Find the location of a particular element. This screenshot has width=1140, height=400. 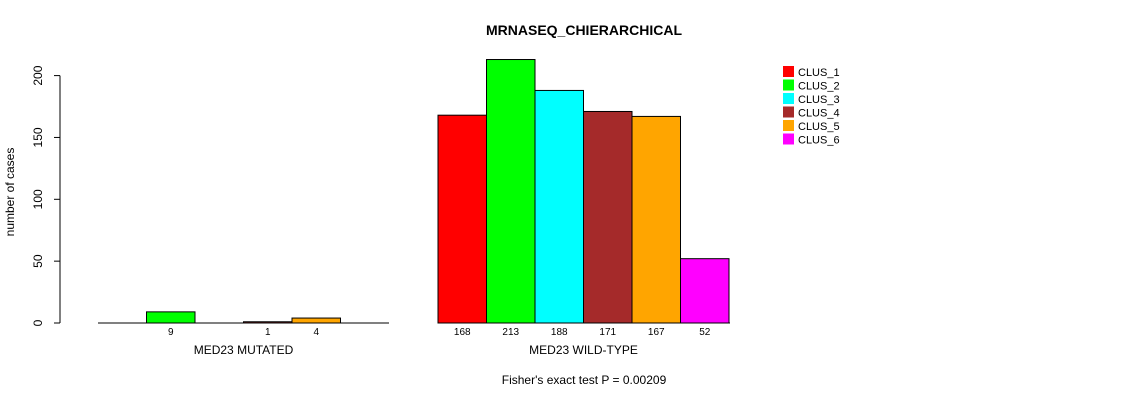

legend-entry-label: CLUS_5 is located at coordinates (819, 127).